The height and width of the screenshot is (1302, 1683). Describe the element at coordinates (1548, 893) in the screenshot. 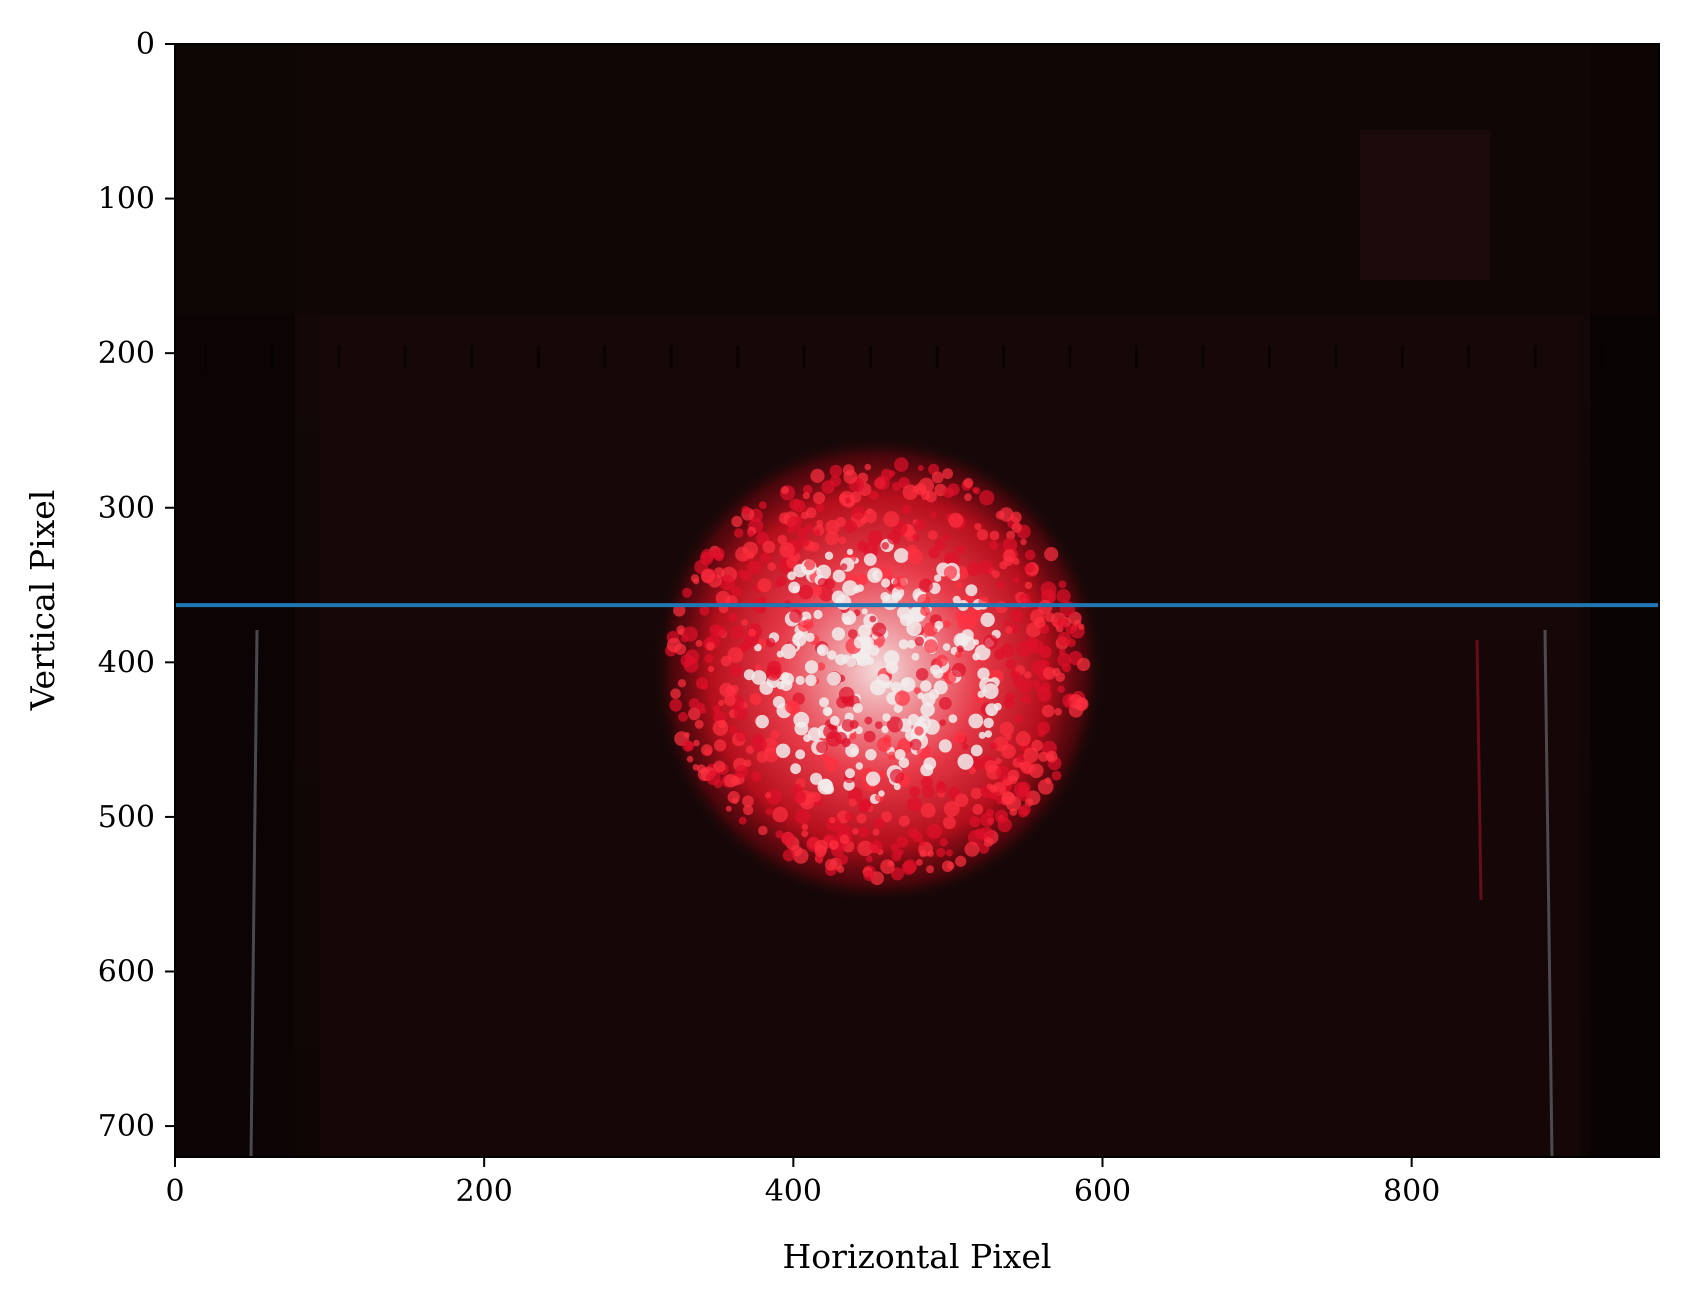

I see `scene-right-rod` at that location.